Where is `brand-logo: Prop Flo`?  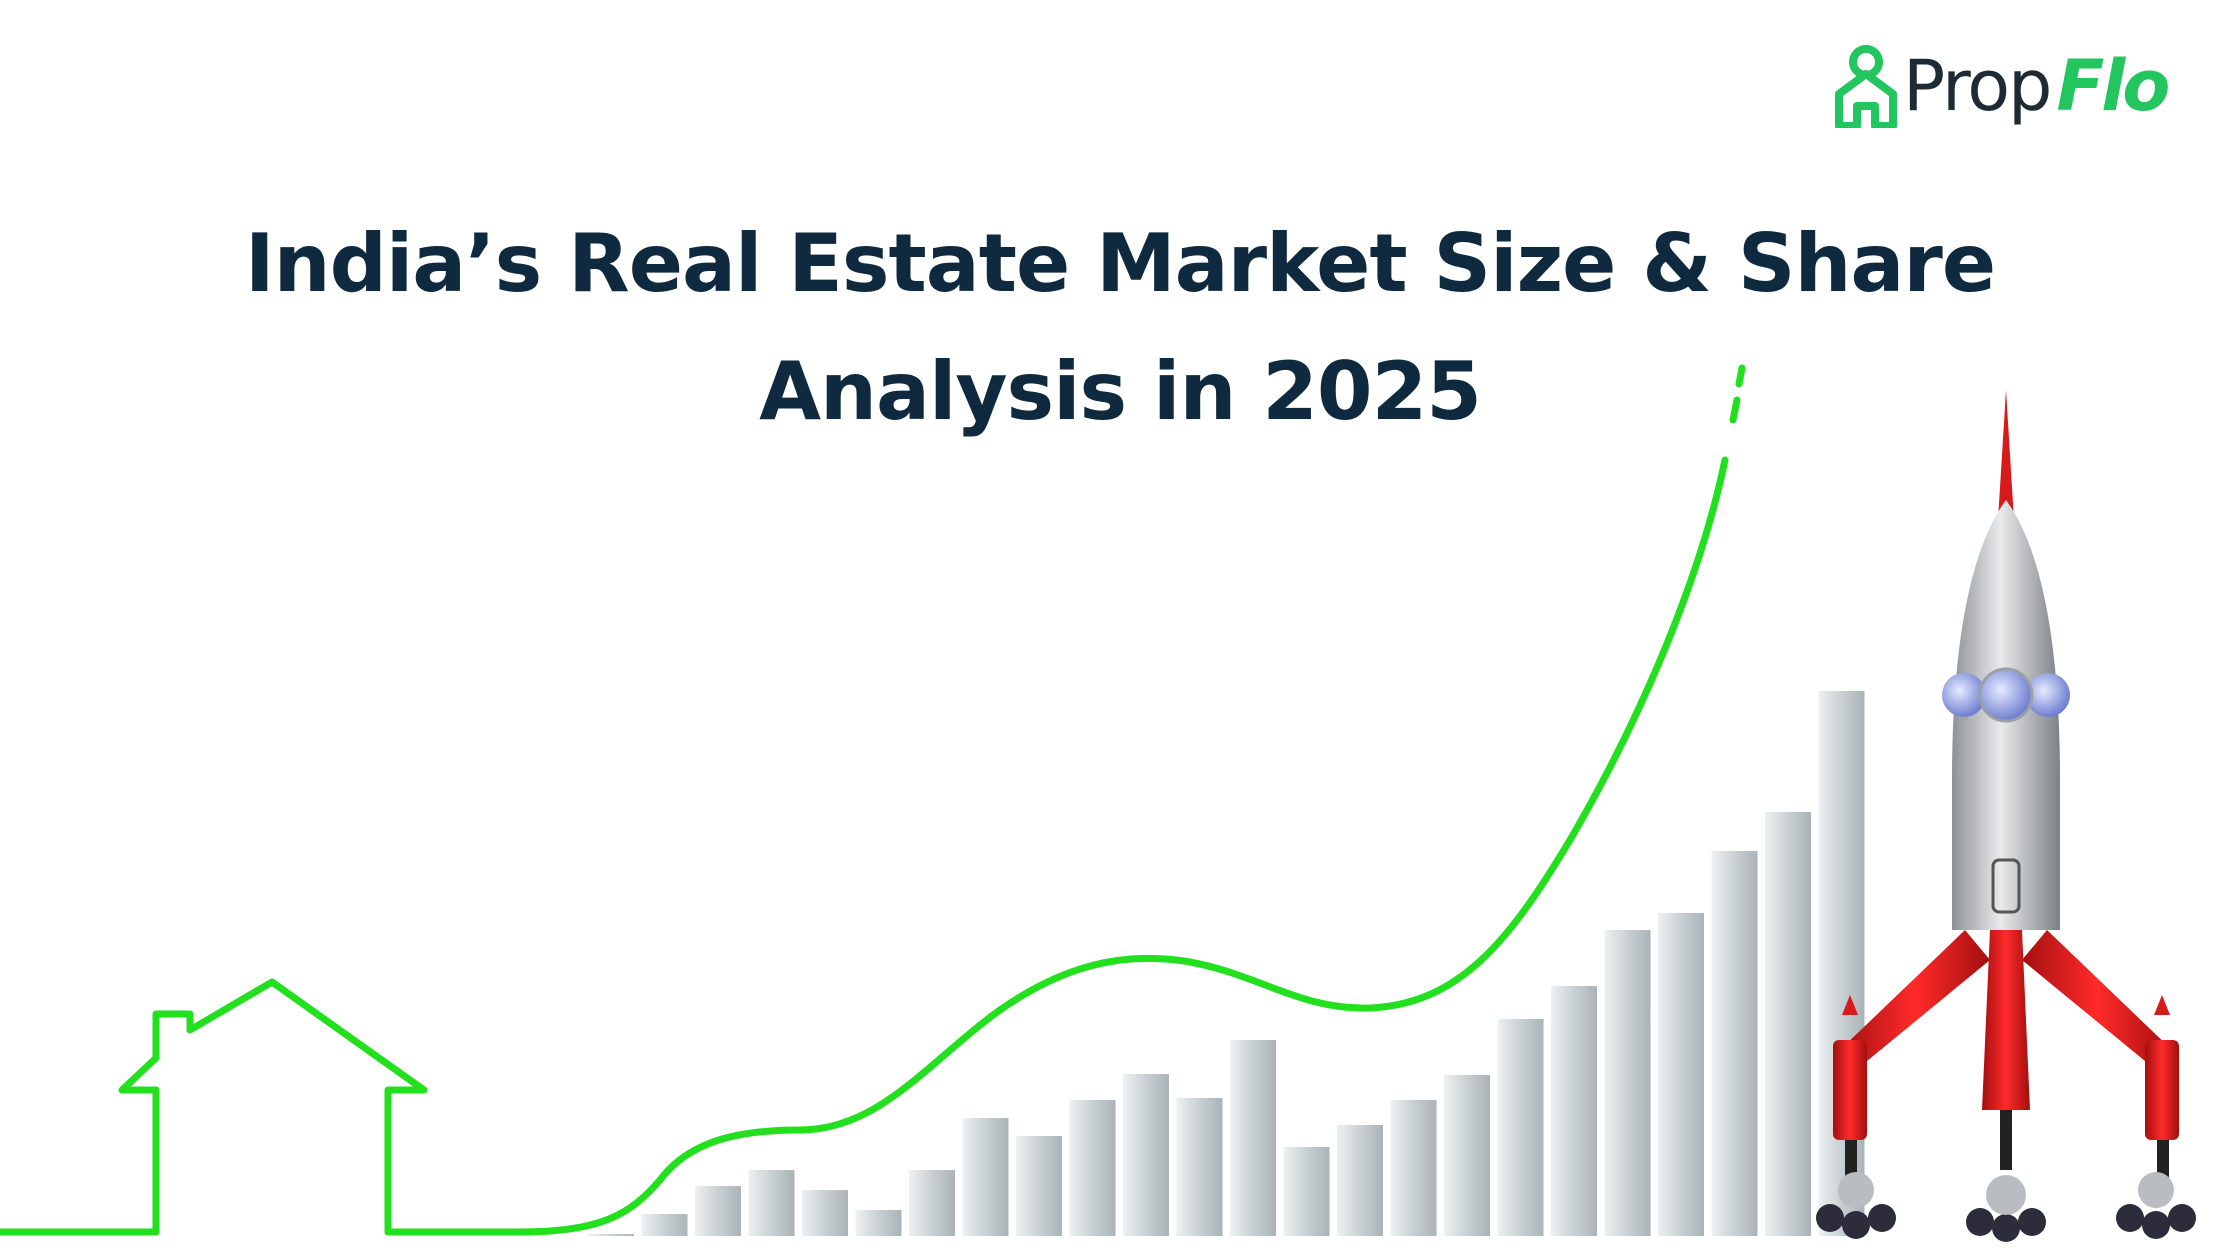
brand-logo: Prop Flo is located at coordinates (2002, 86).